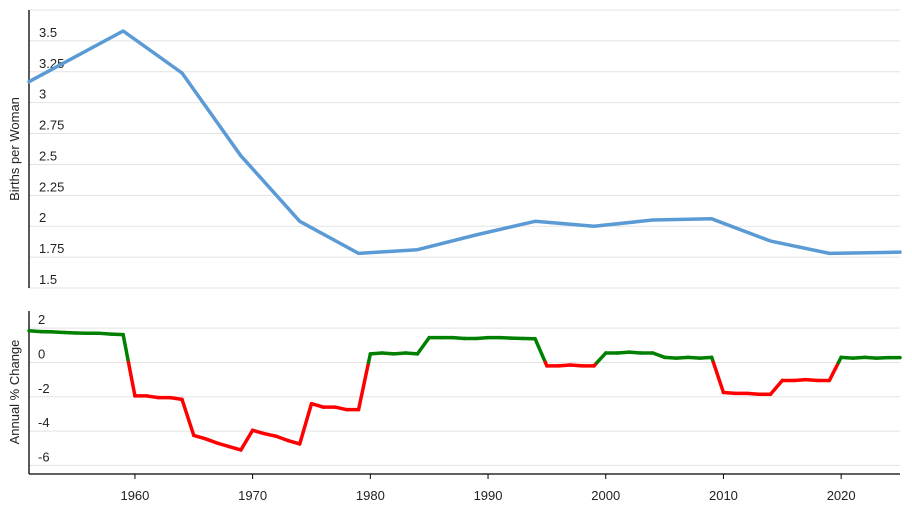 The height and width of the screenshot is (513, 912). Describe the element at coordinates (51, 186) in the screenshot. I see `top-y-tick-label: 2.25` at that location.